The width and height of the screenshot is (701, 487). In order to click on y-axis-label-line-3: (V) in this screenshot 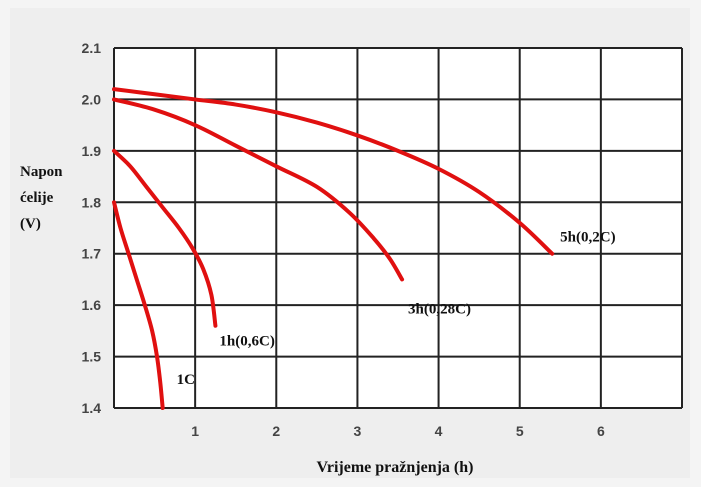, I will do `click(30, 224)`.